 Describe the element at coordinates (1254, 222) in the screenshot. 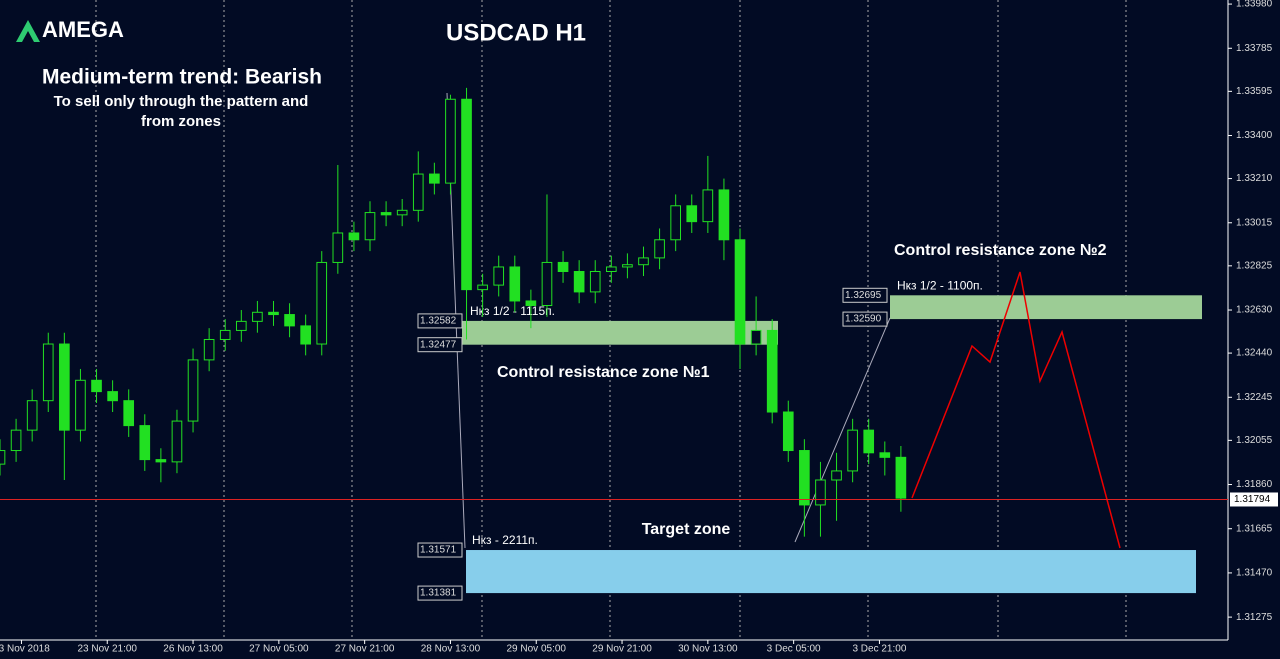

I see `y-tick-label: 1.33015` at that location.